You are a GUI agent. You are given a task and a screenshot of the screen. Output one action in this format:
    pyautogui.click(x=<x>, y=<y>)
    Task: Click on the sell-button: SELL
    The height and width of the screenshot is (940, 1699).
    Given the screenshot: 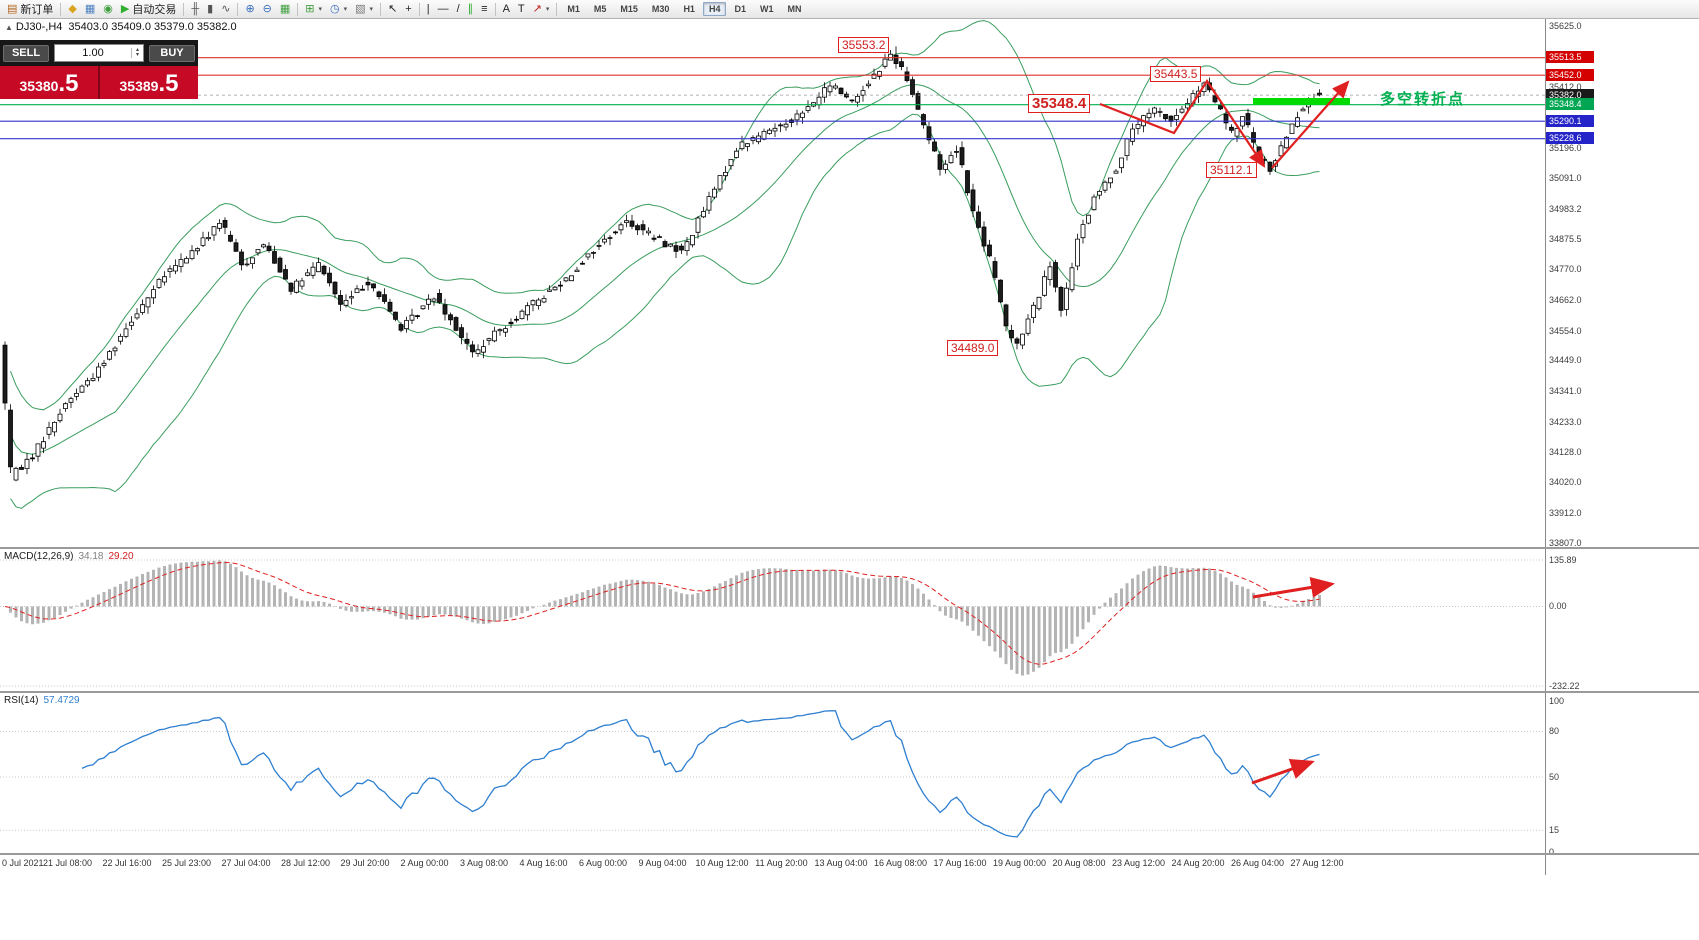 What is the action you would take?
    pyautogui.click(x=26, y=53)
    